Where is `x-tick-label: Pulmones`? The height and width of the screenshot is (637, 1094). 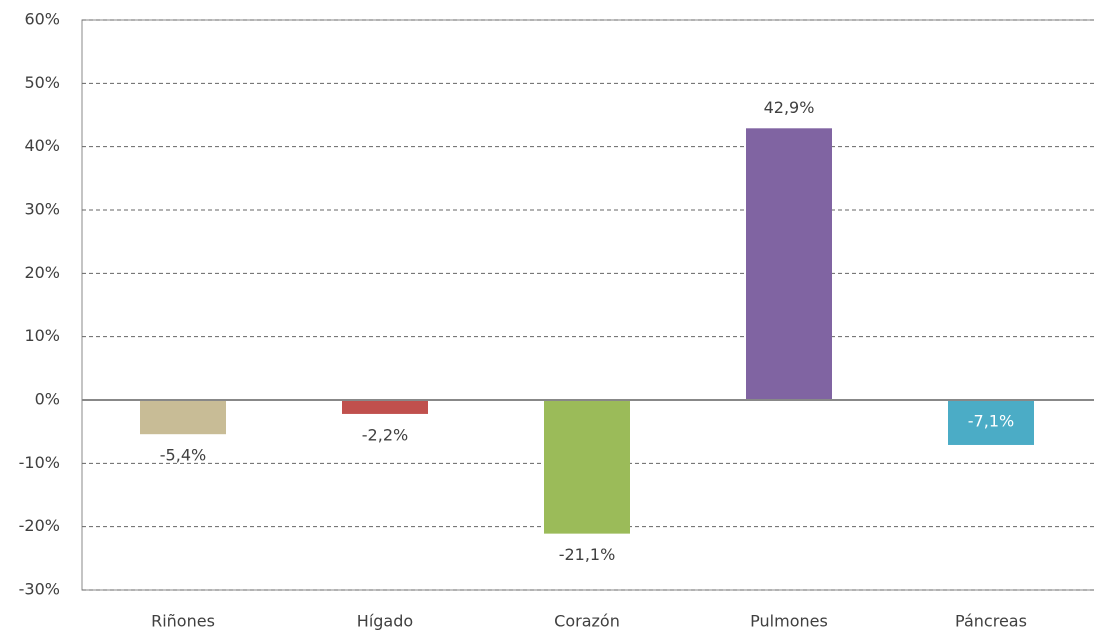 x-tick-label: Pulmones is located at coordinates (789, 621).